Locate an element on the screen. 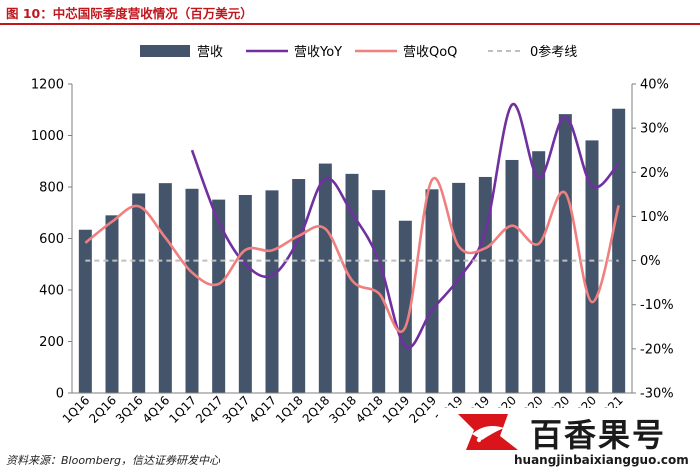 This screenshot has height=472, width=700. x-tick-label: 2Q16 is located at coordinates (102, 409).